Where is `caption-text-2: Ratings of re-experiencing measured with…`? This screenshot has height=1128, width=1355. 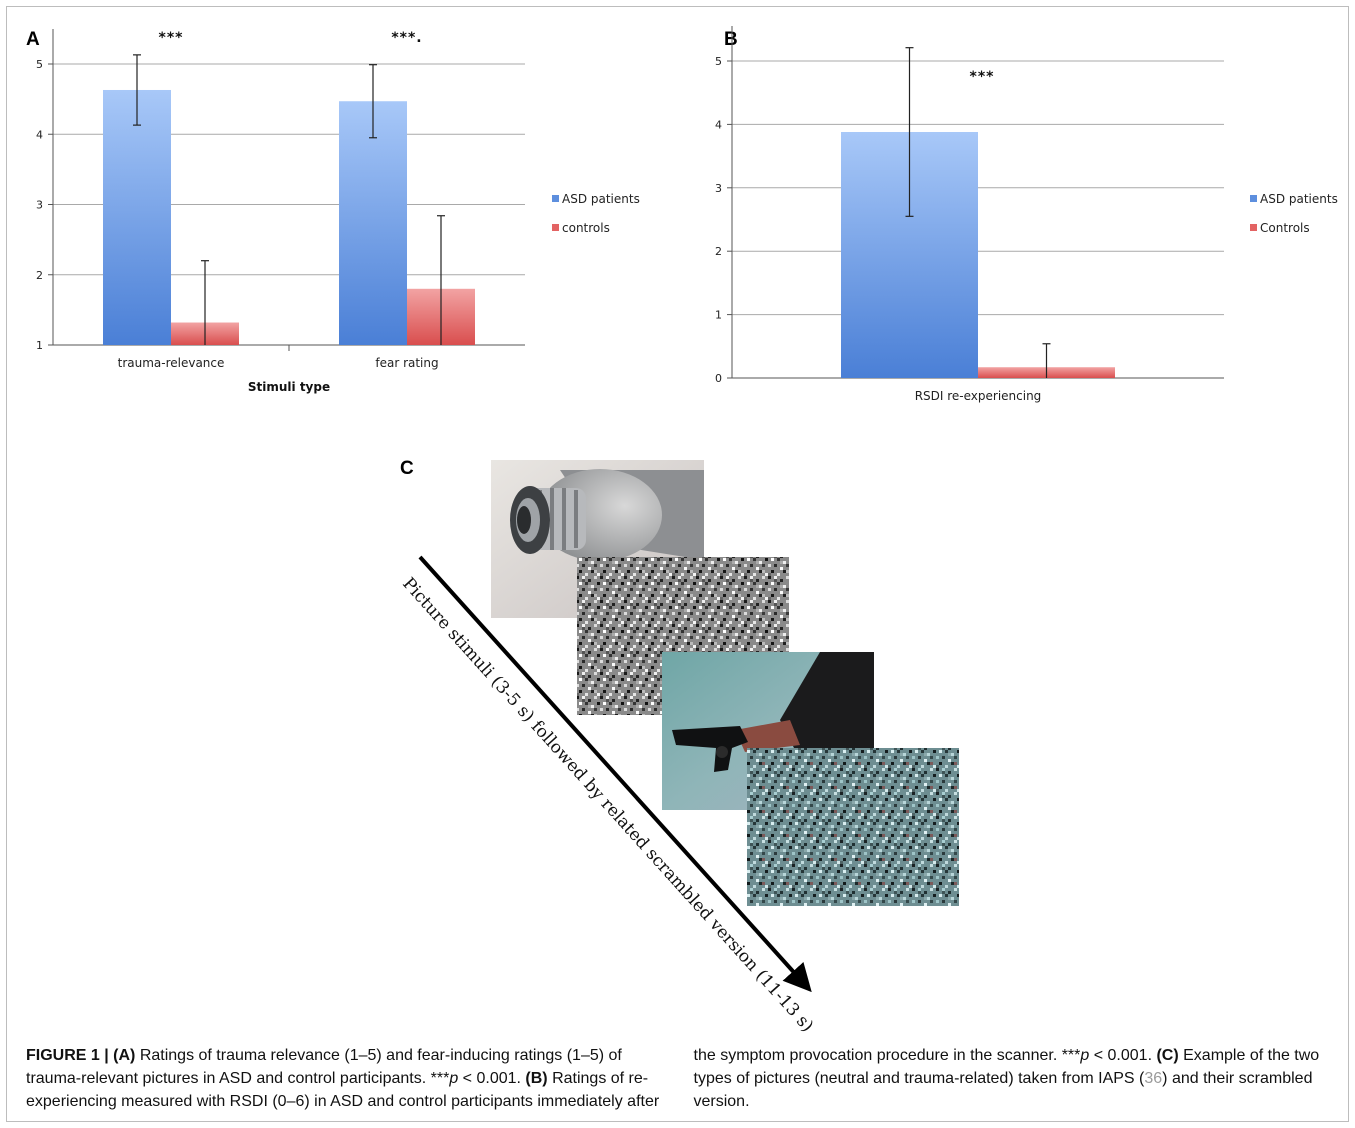
caption-text-2: Ratings of re-experiencing measured with… is located at coordinates (553, 1078).